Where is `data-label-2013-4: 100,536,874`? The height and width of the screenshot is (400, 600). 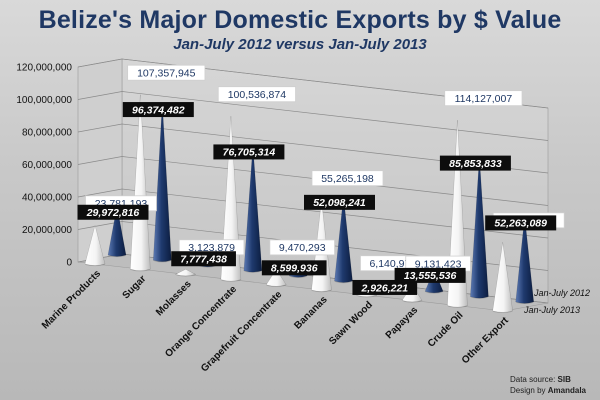
data-label-2013-4: 100,536,874 is located at coordinates (256, 94).